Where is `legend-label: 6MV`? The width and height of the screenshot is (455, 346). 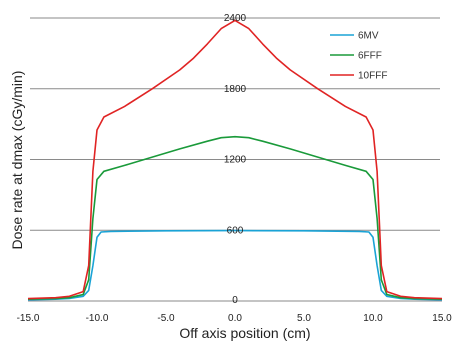
legend-label: 6MV is located at coordinates (368, 36).